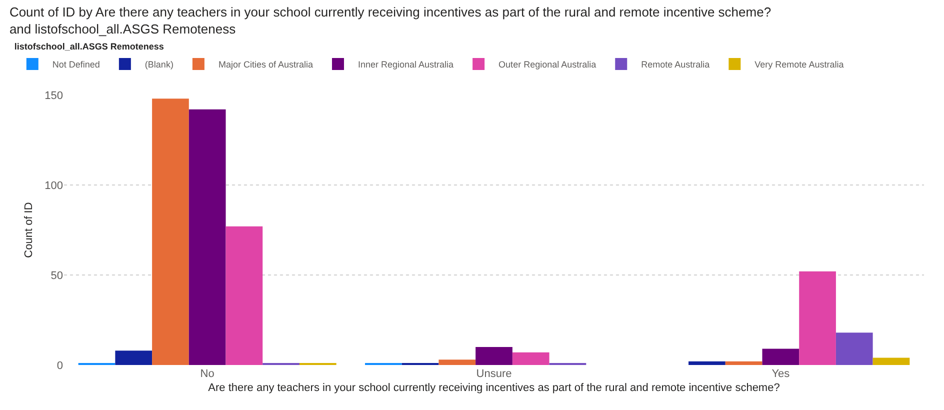 The image size is (944, 410). What do you see at coordinates (494, 388) in the screenshot?
I see `x-axis-title: Are there any teachers in your school currently receiving incentives as part of the rural and remote incentive scheme?` at bounding box center [494, 388].